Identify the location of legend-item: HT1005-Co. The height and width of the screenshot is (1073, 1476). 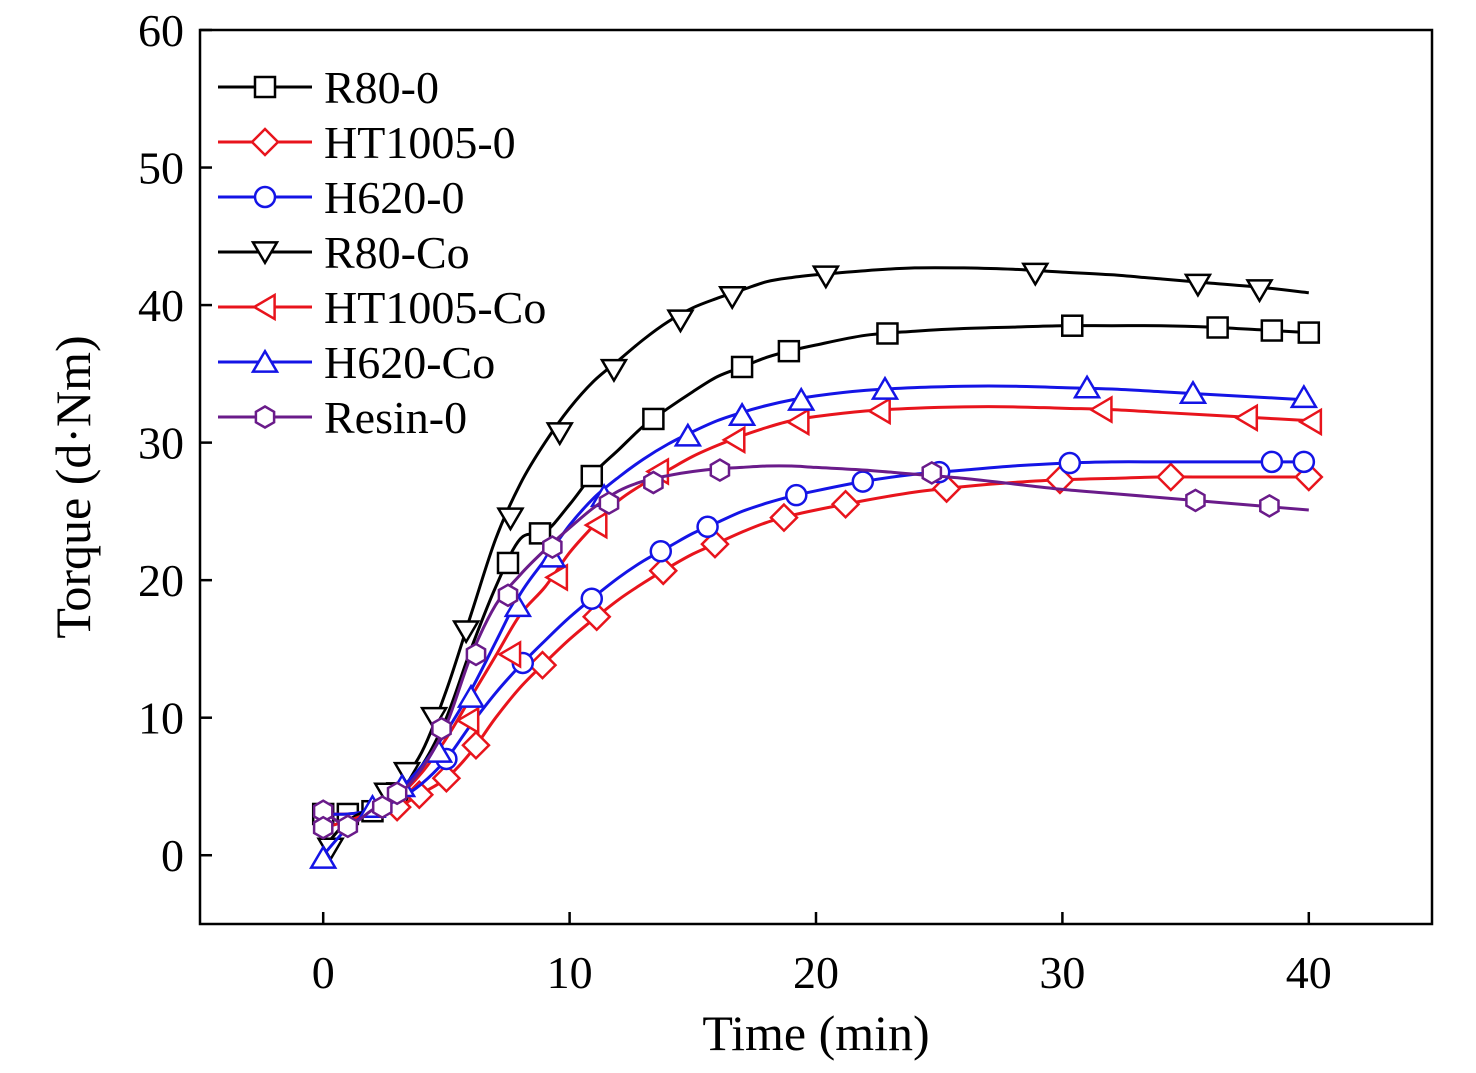
(382, 307).